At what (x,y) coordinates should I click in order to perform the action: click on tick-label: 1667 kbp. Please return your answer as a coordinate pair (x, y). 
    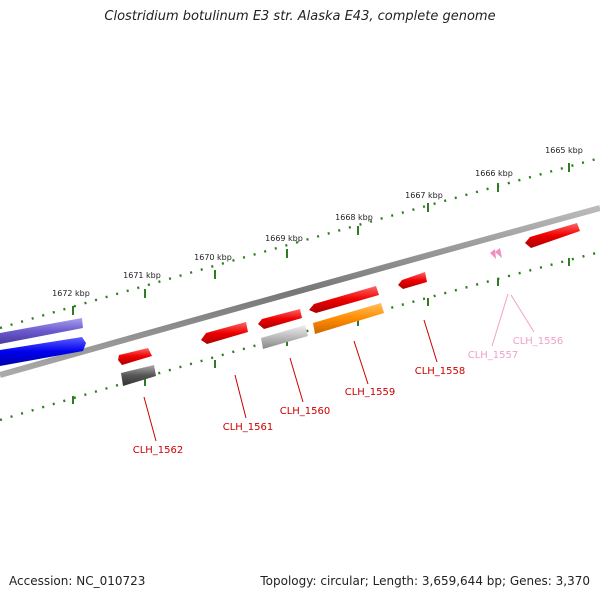
    Looking at the image, I should click on (424, 195).